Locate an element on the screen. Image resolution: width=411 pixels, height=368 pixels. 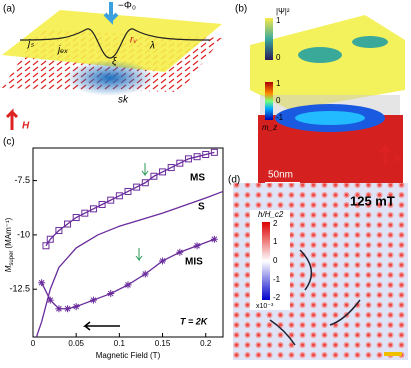
skyrmion is located at coordinates (110, 78).